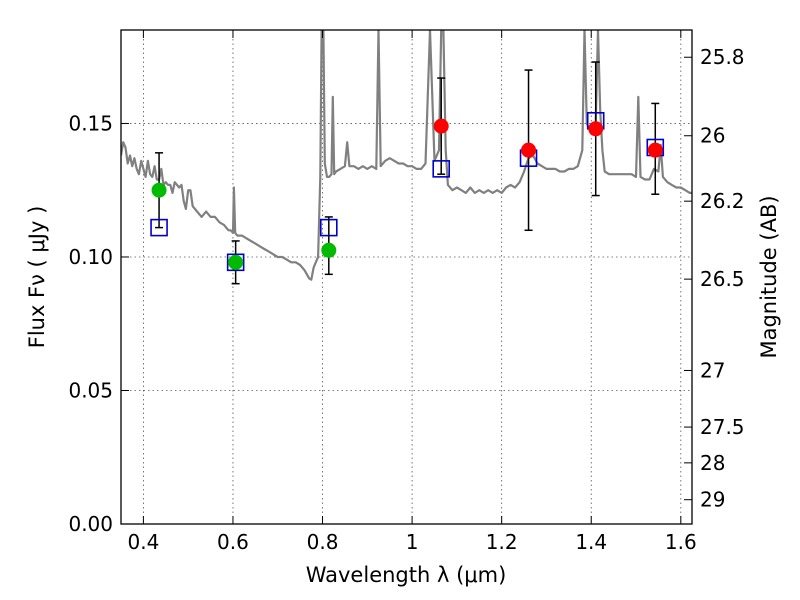 The height and width of the screenshot is (600, 800). Describe the element at coordinates (90, 123) in the screenshot. I see `y-tick-label: 0.15` at that location.